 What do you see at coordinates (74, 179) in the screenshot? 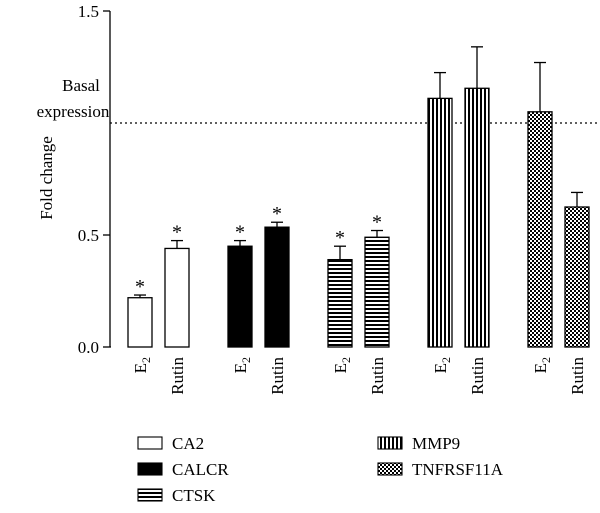
I see `axes: 0.0 0.5 1.5 Fold change` at bounding box center [74, 179].